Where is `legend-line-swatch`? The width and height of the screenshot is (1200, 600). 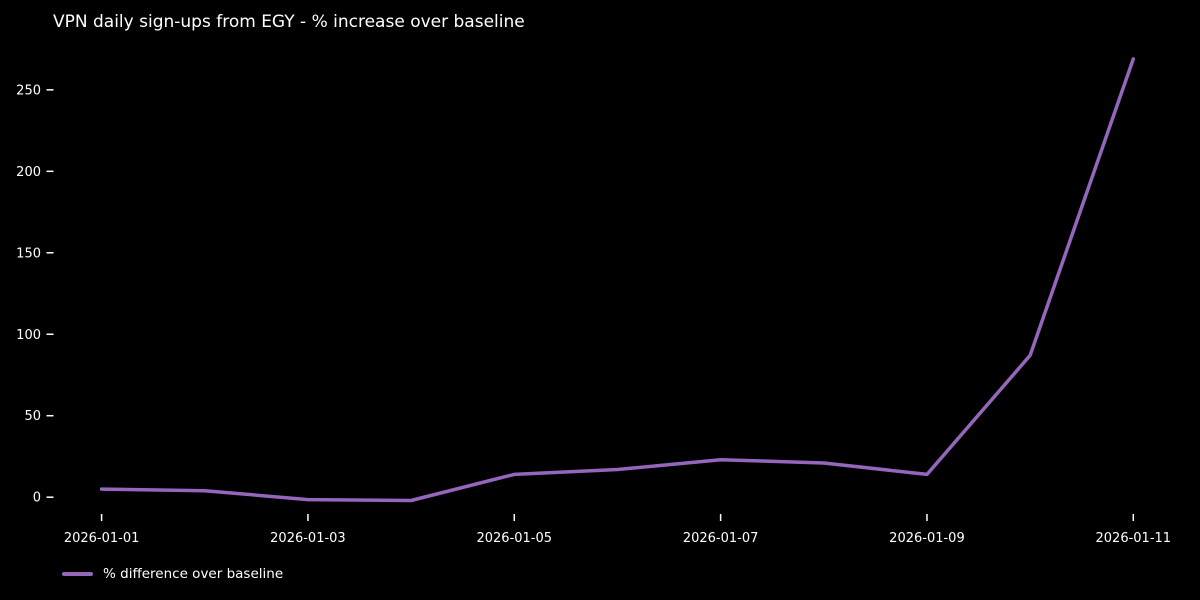
legend-line-swatch is located at coordinates (77, 574).